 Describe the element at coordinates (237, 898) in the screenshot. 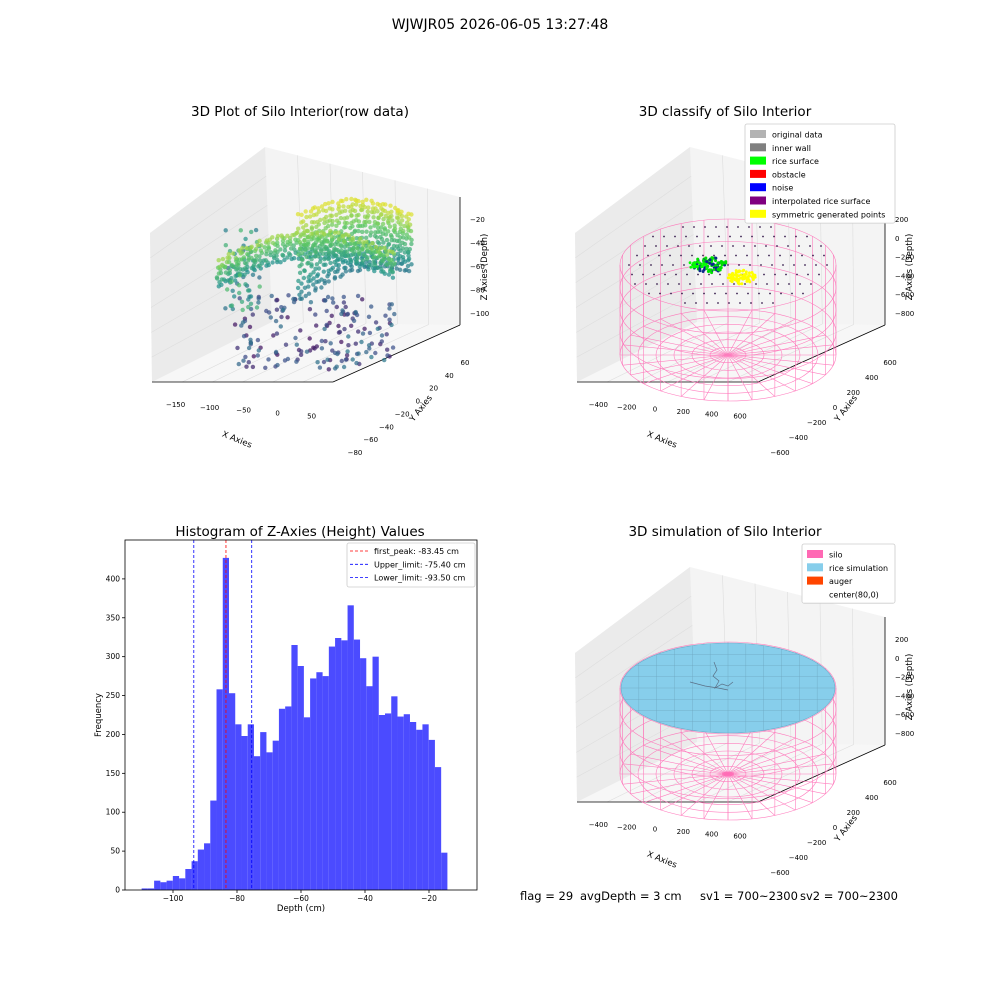

I see `histogram-xtick-label: −80` at that location.